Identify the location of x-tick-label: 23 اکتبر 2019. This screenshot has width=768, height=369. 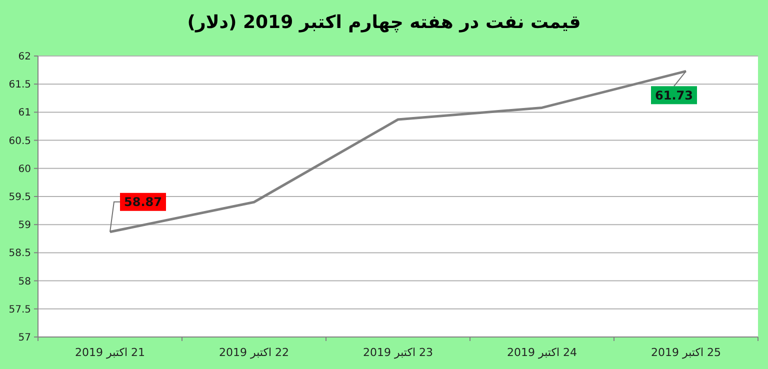
(398, 352).